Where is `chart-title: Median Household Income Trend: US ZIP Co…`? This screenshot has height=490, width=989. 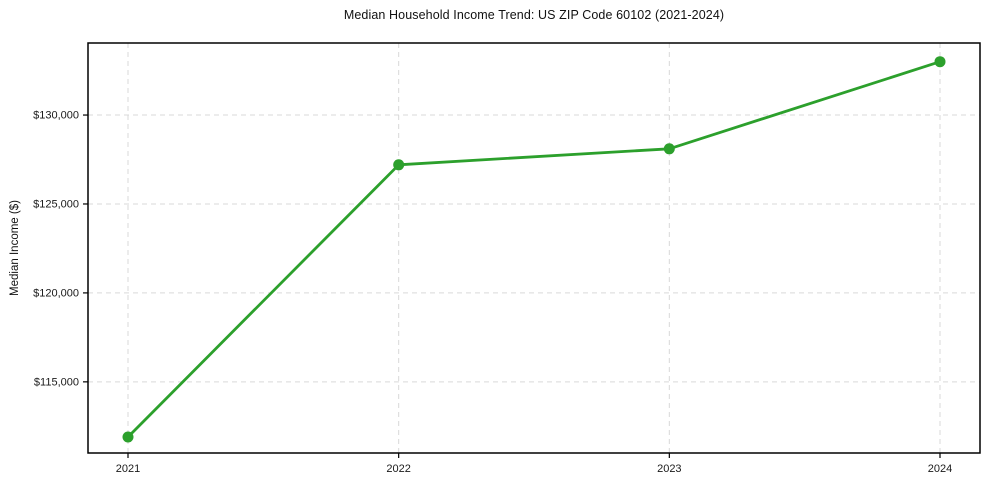 chart-title: Median Household Income Trend: US ZIP Co… is located at coordinates (534, 15).